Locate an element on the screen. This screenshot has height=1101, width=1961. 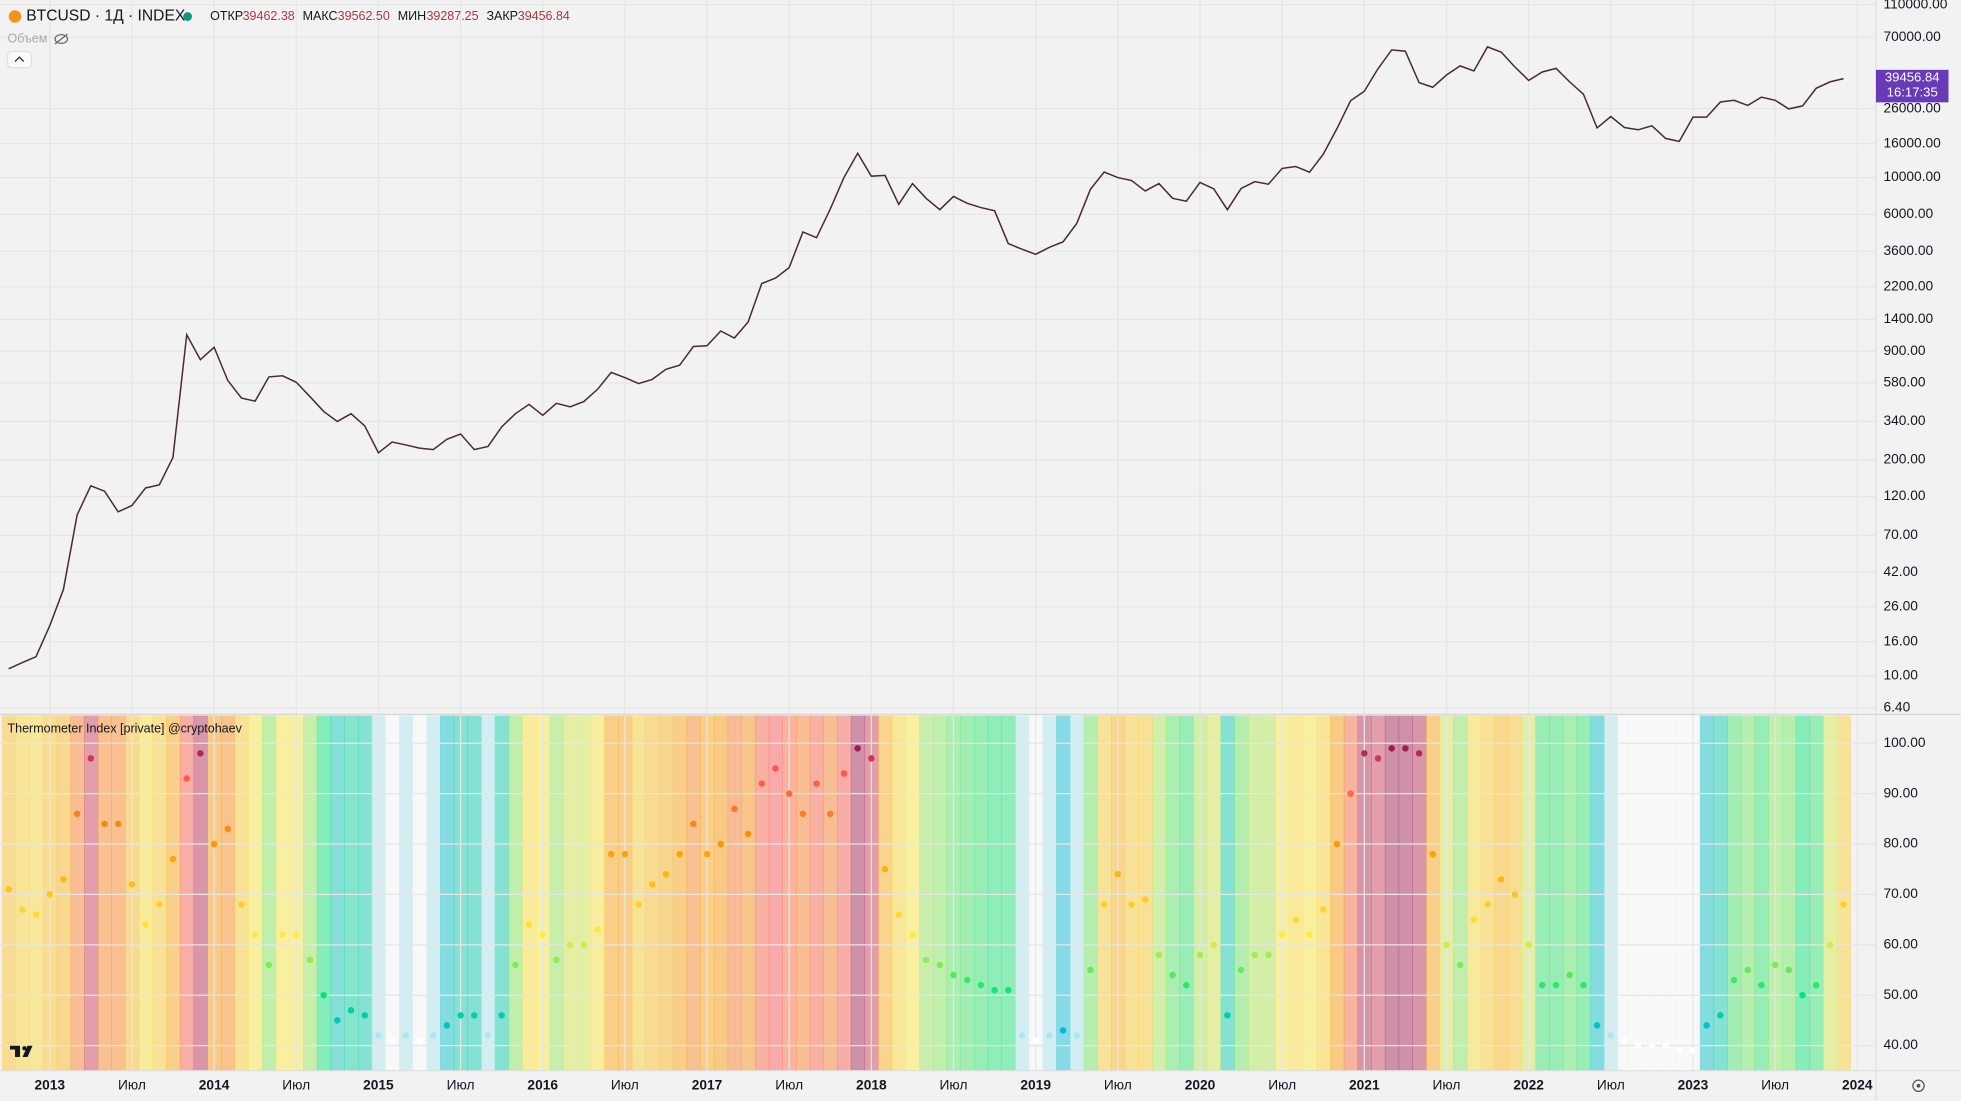
y-tick-label: 2200.00 is located at coordinates (1908, 285).